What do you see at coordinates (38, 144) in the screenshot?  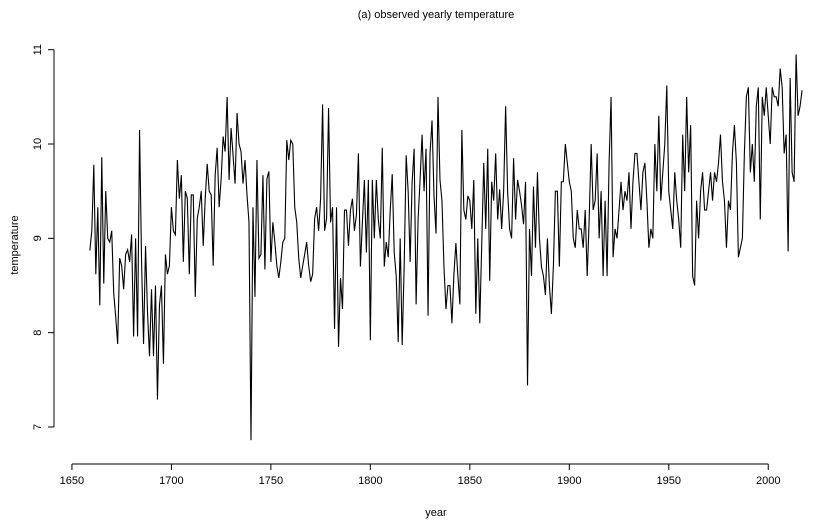 I see `y-tick-label: 10` at bounding box center [38, 144].